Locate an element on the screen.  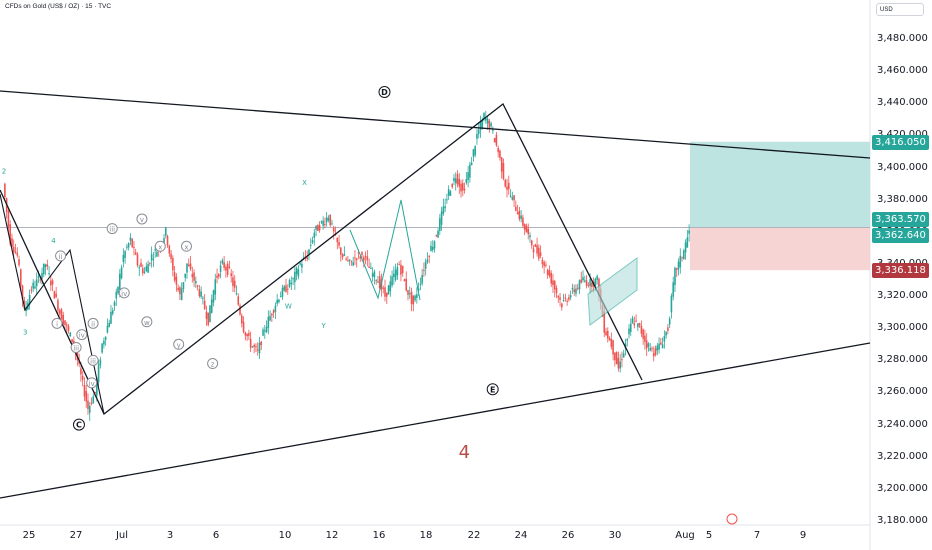
wave-label: iv is located at coordinates (82, 336).